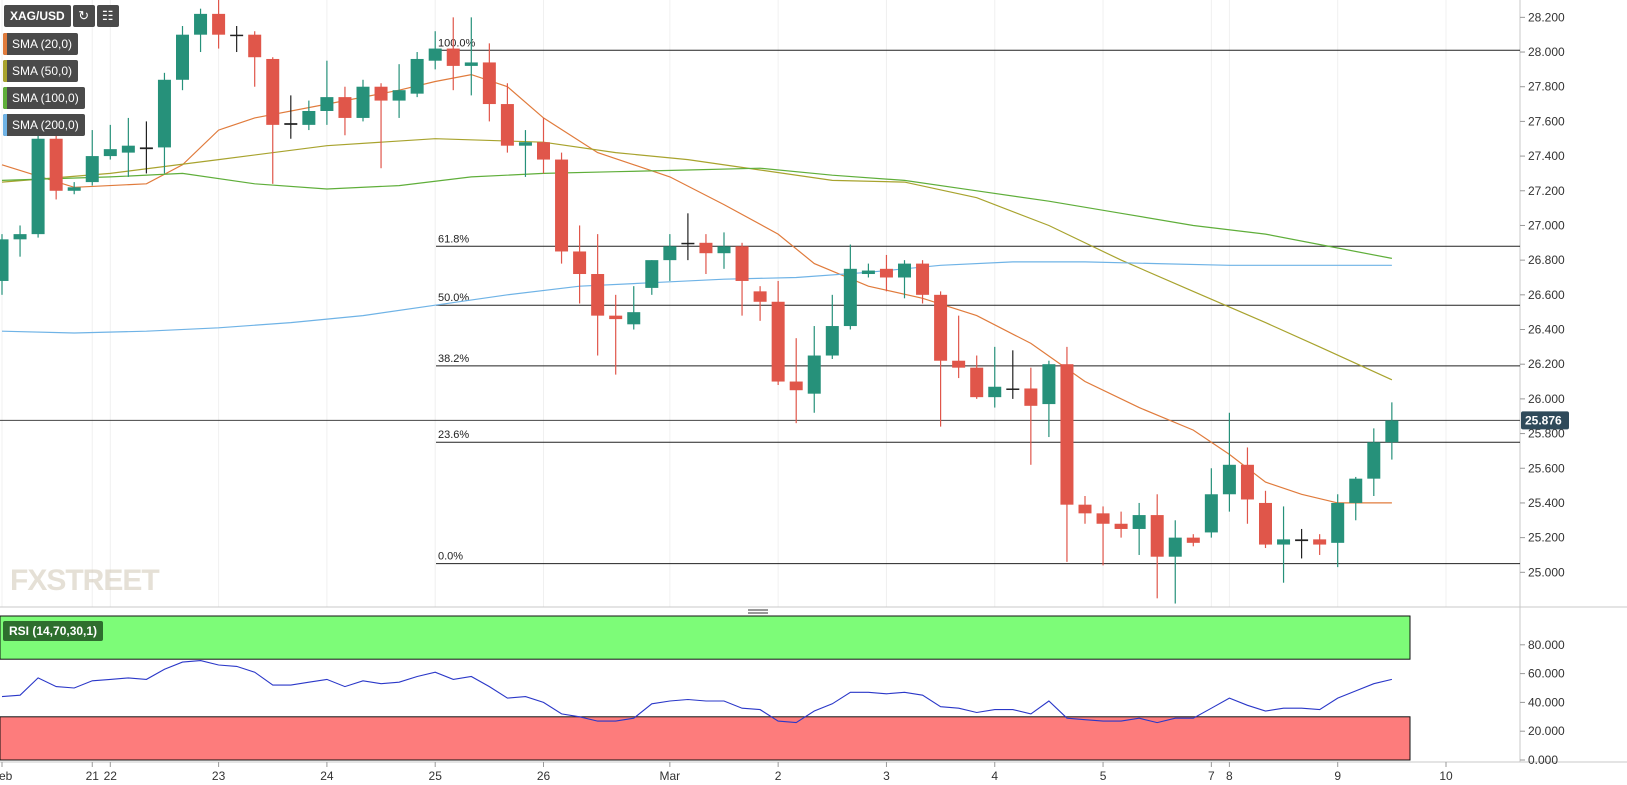 This screenshot has width=1627, height=785. Describe the element at coordinates (41, 71) in the screenshot. I see `legend-sma-50: SMA (50,0)` at that location.